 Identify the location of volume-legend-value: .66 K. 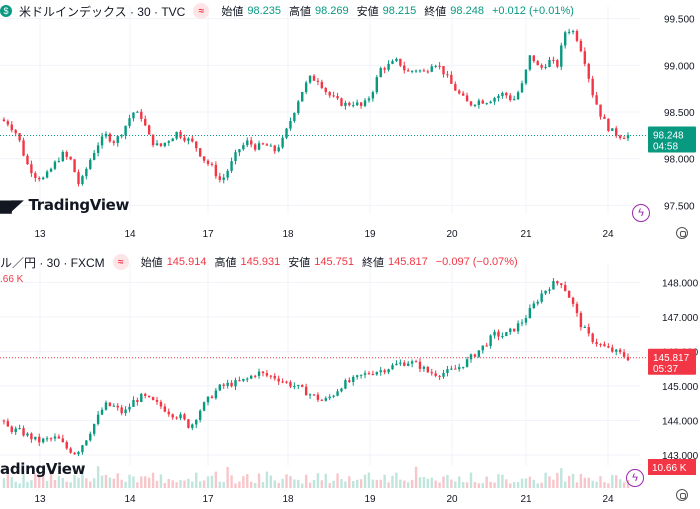
(12, 279).